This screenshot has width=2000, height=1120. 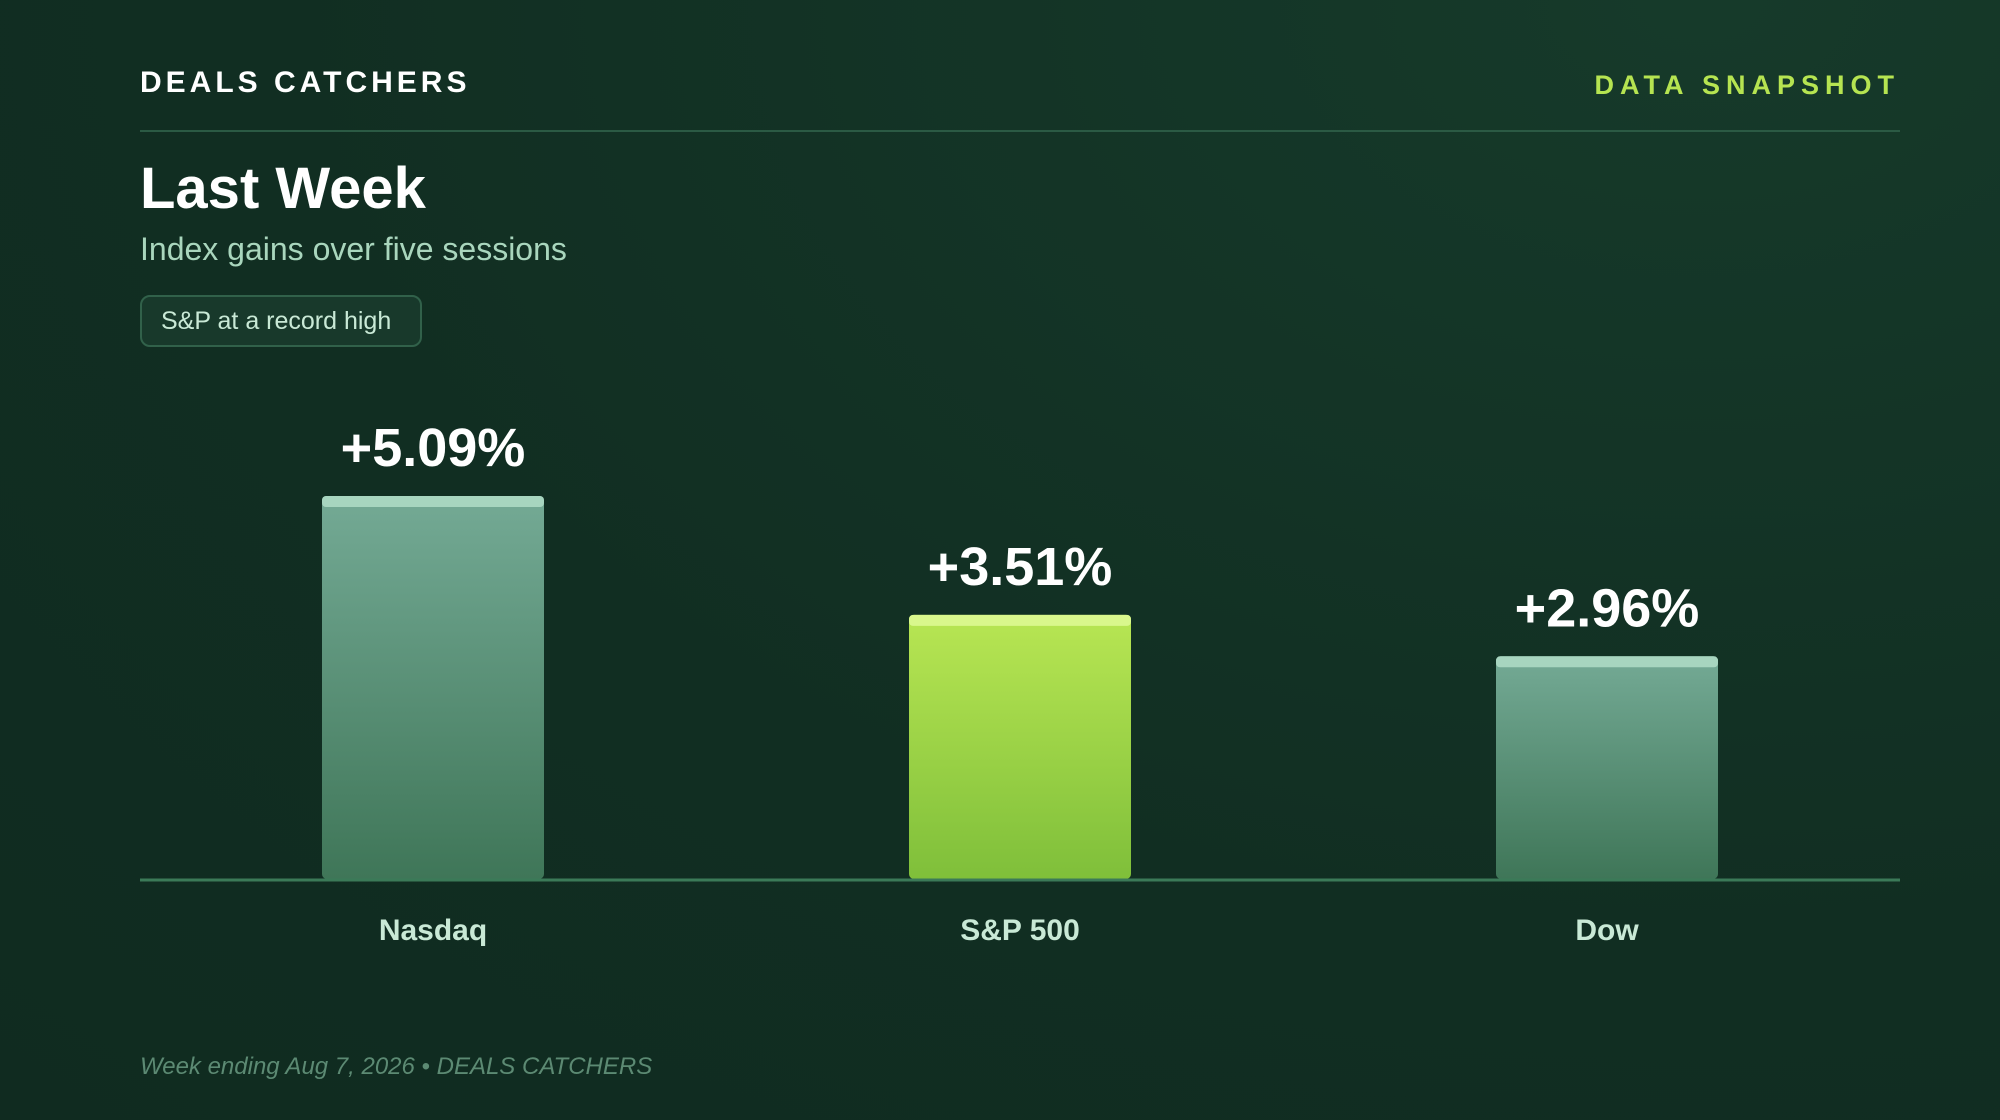 I want to click on value-label-nasdaq: +5.09%, so click(x=433, y=448).